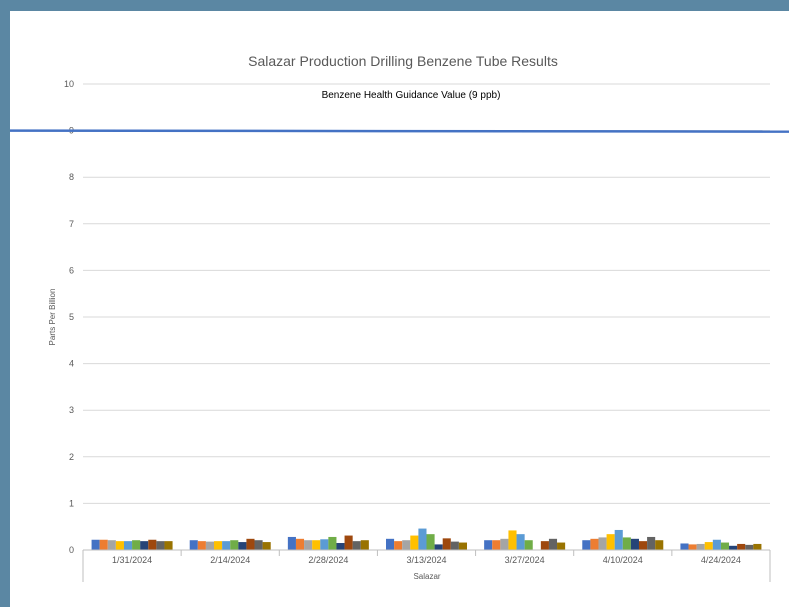 Image resolution: width=789 pixels, height=607 pixels. Describe the element at coordinates (525, 560) in the screenshot. I see `x-tick-label: 3/27/2024` at that location.